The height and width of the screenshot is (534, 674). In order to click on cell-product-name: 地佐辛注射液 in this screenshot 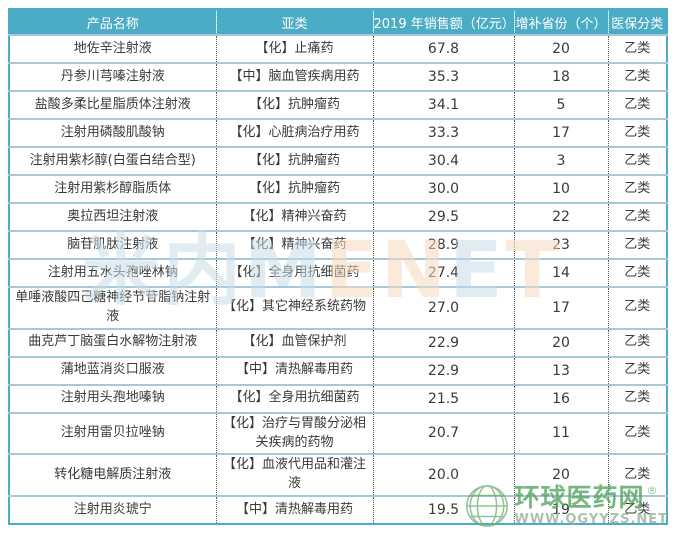, I will do `click(112, 48)`.